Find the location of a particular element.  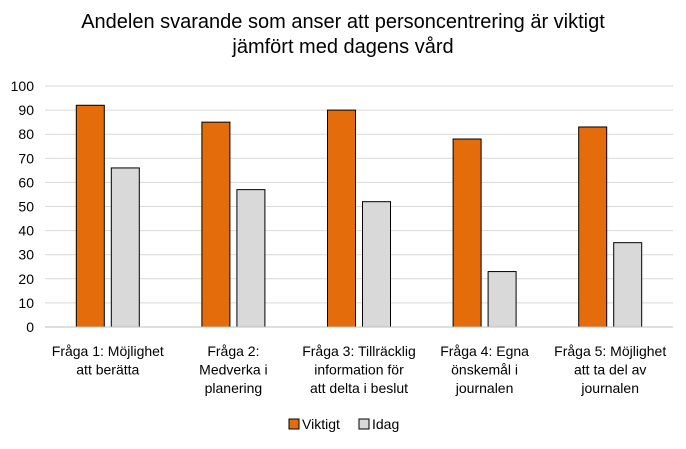

x-category-label: att ta del av is located at coordinates (610, 370).